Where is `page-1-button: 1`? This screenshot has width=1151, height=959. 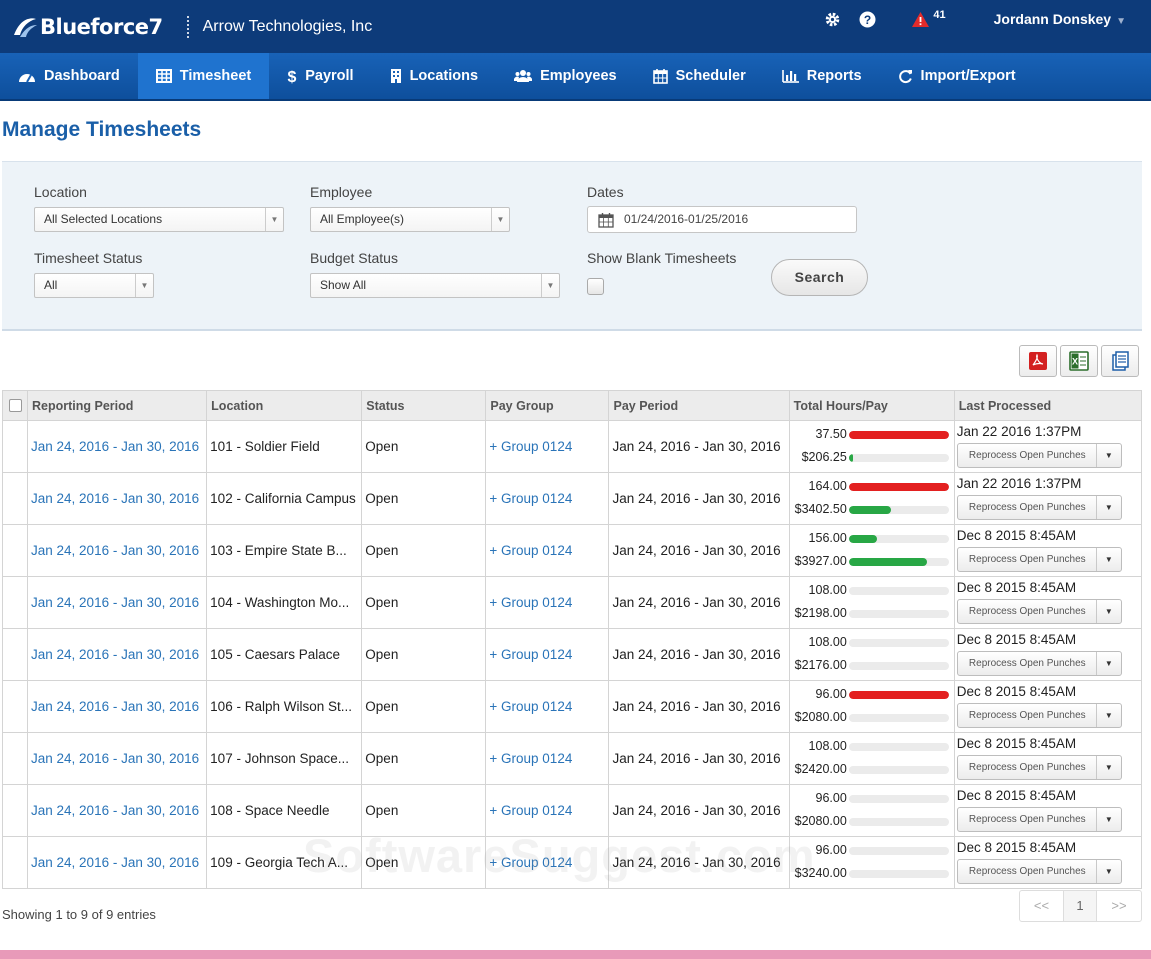
page-1-button: 1 is located at coordinates (1080, 906).